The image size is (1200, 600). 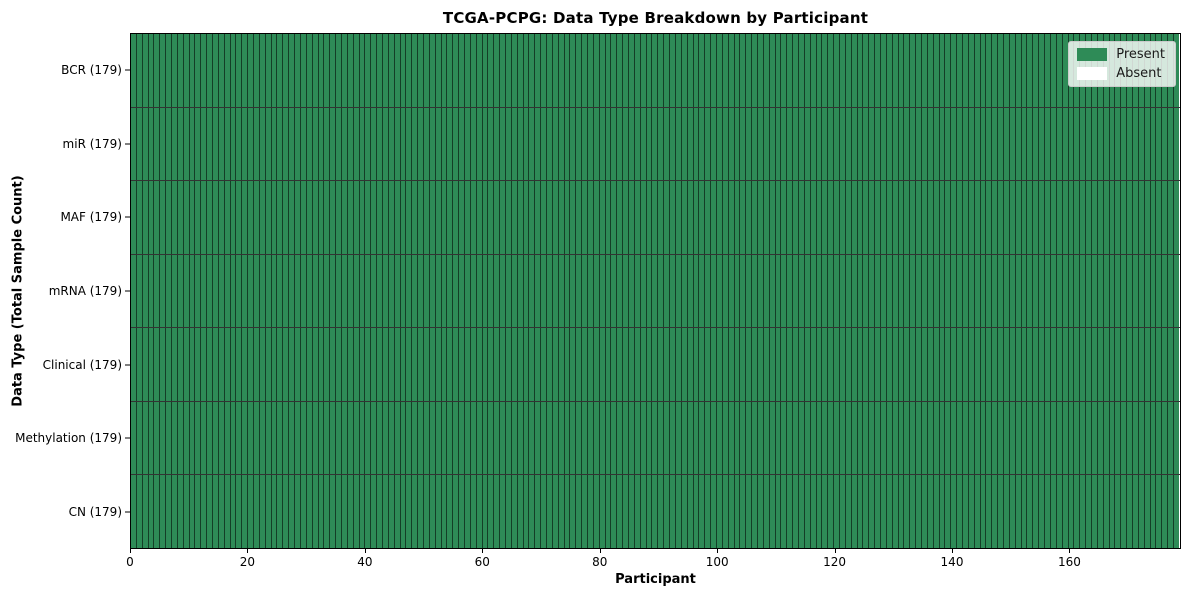 I want to click on y-tick-label: mRNA (179), so click(x=85, y=291).